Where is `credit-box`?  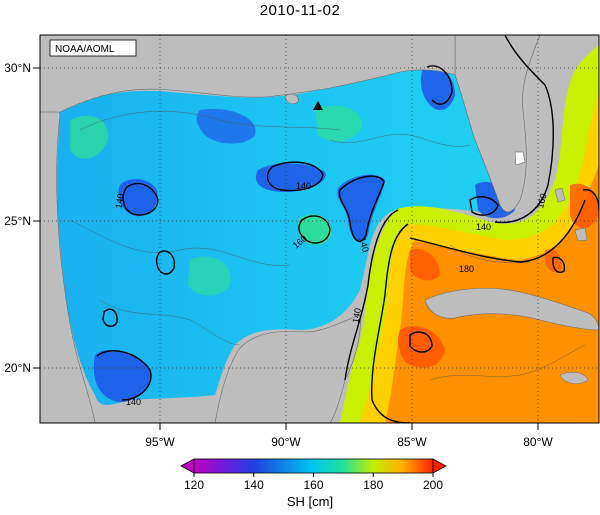 credit-box is located at coordinates (93, 48).